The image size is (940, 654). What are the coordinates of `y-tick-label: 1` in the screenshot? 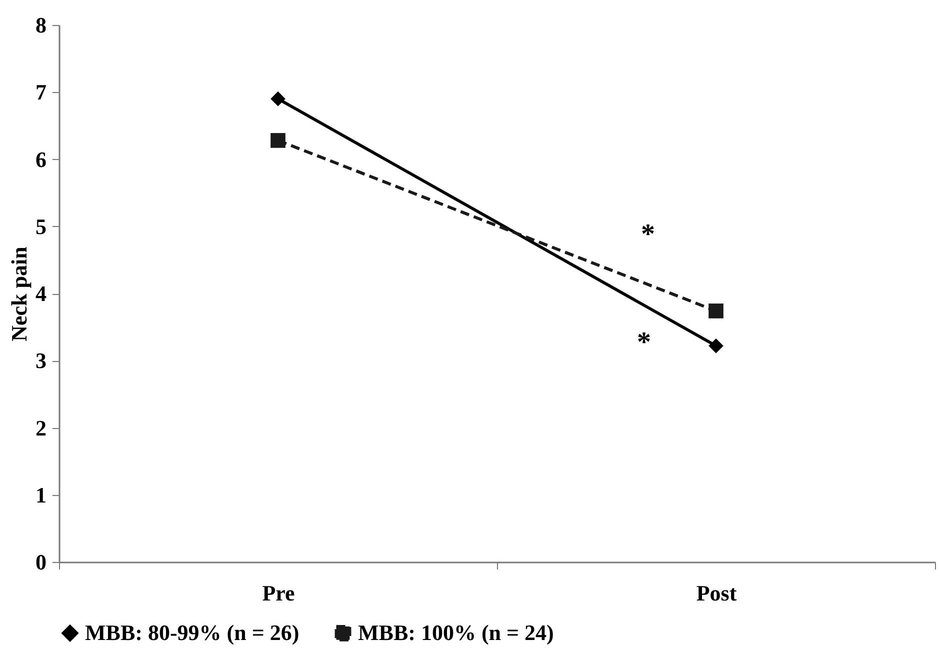 It's located at (41, 495).